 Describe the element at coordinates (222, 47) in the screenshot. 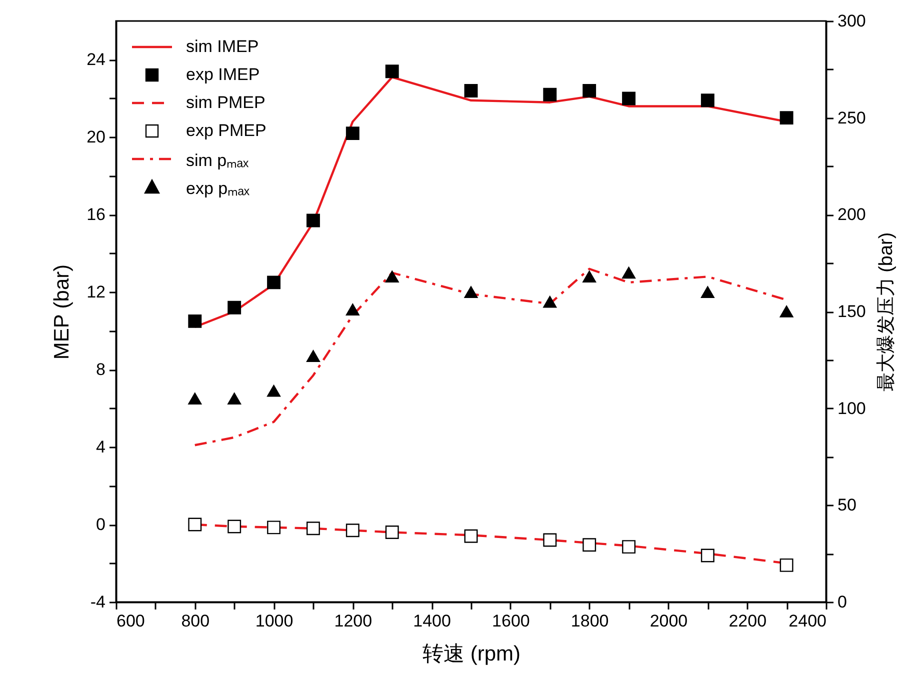

I see `legend-label: sim IMEP` at that location.